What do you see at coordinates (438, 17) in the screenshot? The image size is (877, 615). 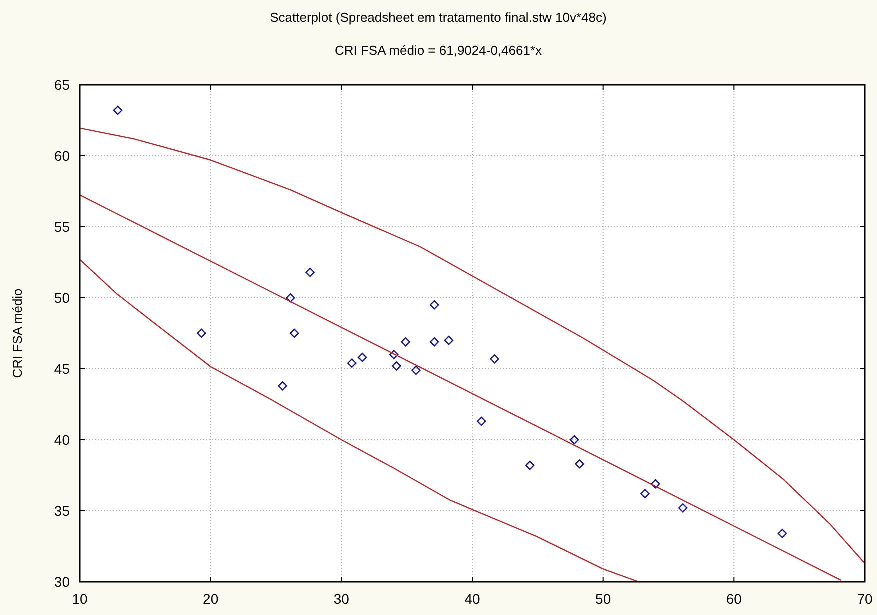 I see `chart-title: Scatterplot (Spreadsheet em tratamento final.stw 10v*48c)` at bounding box center [438, 17].